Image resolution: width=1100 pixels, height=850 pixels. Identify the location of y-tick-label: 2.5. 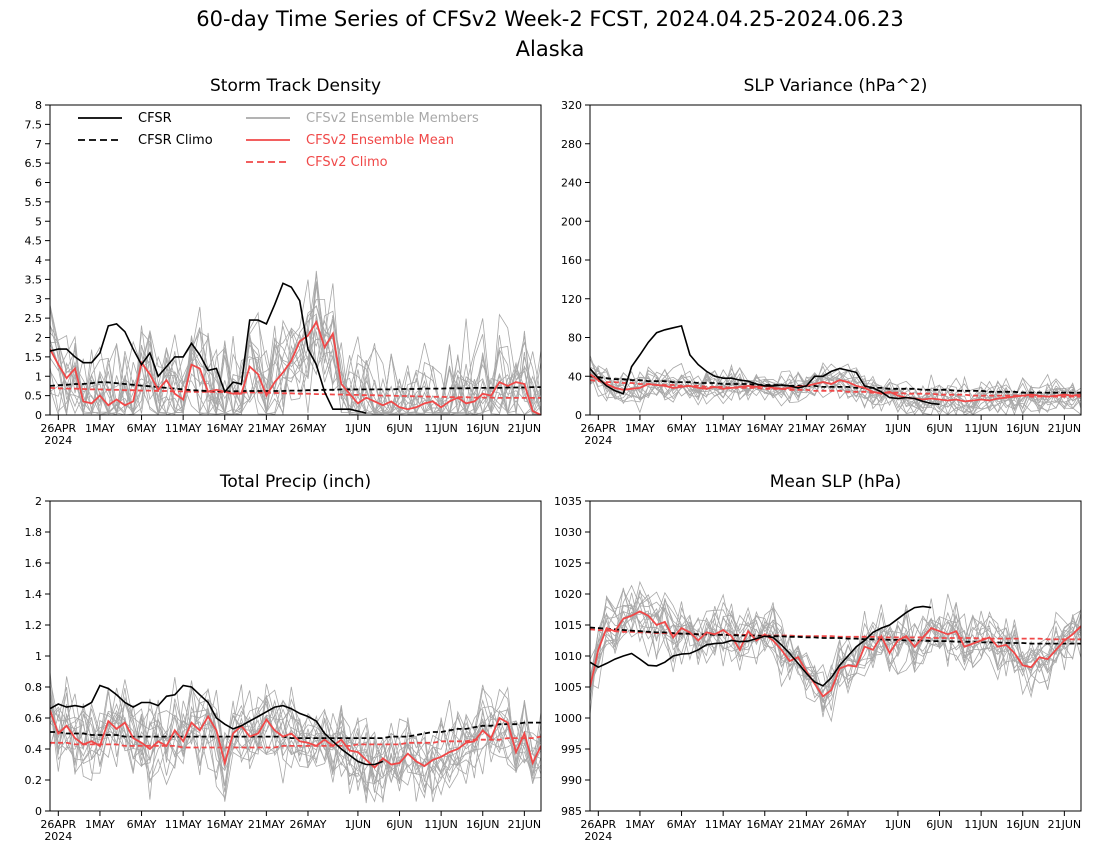
(34, 318).